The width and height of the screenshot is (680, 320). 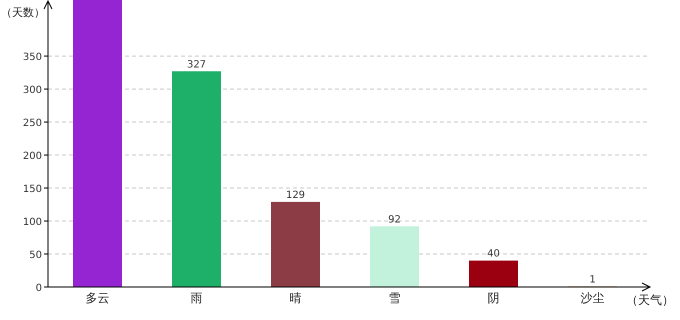 I want to click on y-tick-label: 300, so click(x=32, y=90).